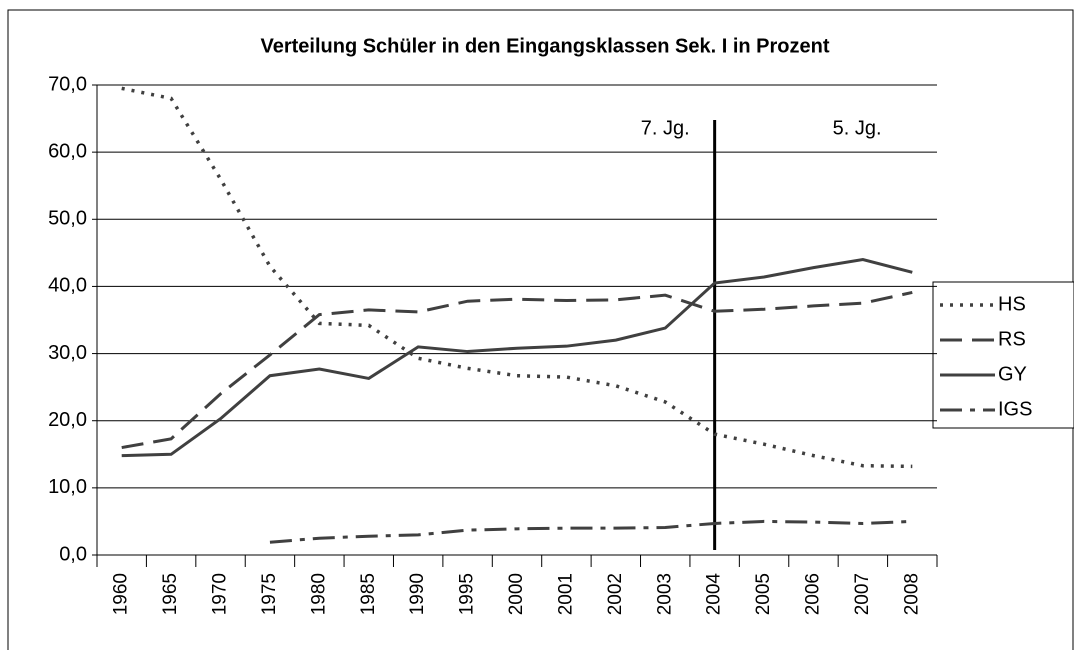 The height and width of the screenshot is (650, 1074). I want to click on annotation: 5. Jg., so click(857, 128).